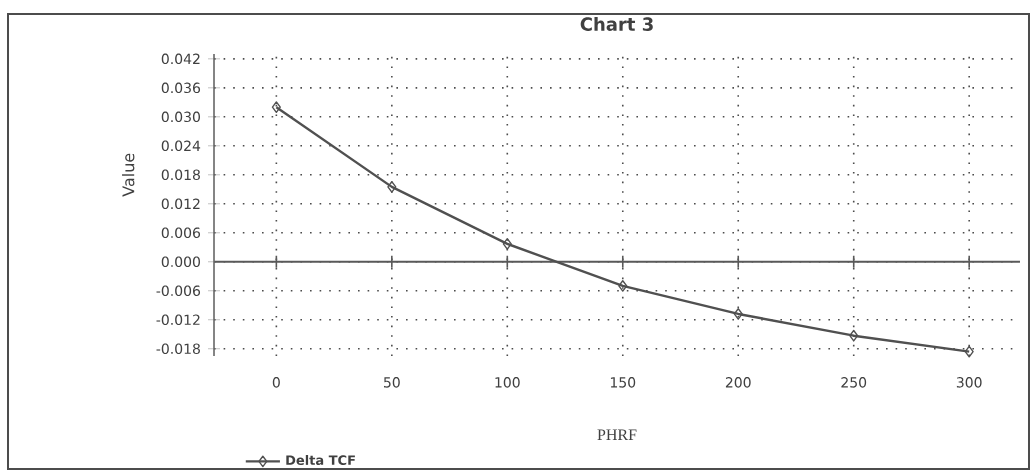  Describe the element at coordinates (854, 382) in the screenshot. I see `x-tick-label: 250` at that location.